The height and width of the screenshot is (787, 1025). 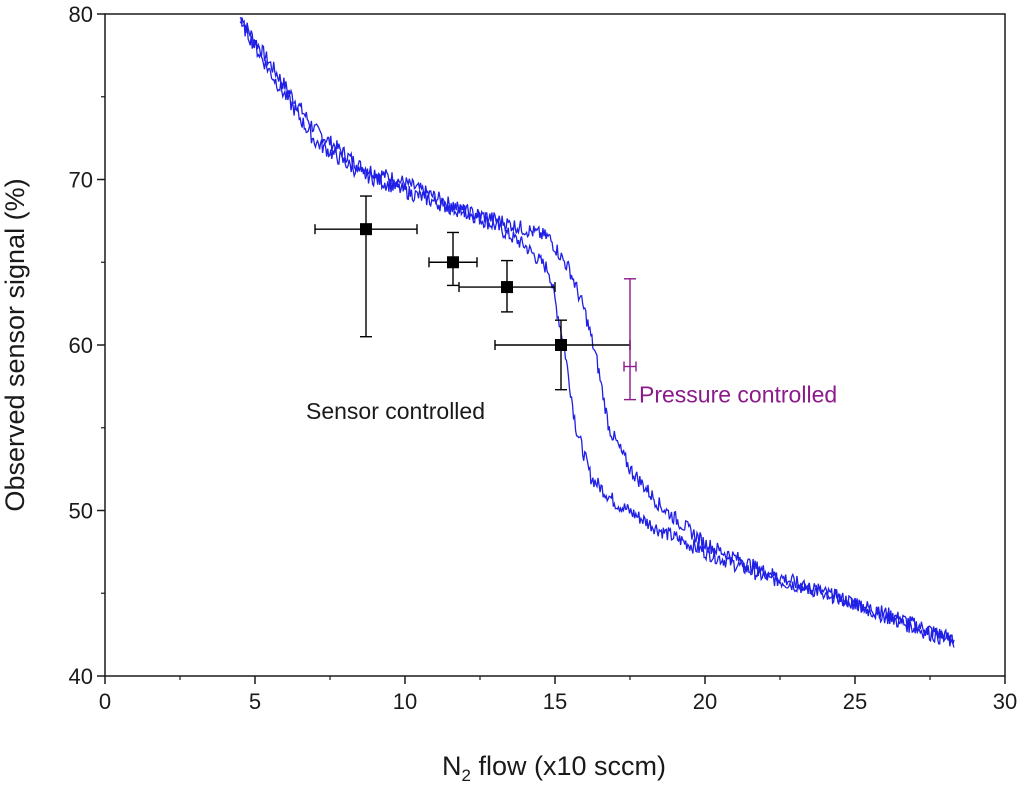 I want to click on annotation-sensor-controlled: Sensor controlled, so click(x=395, y=411).